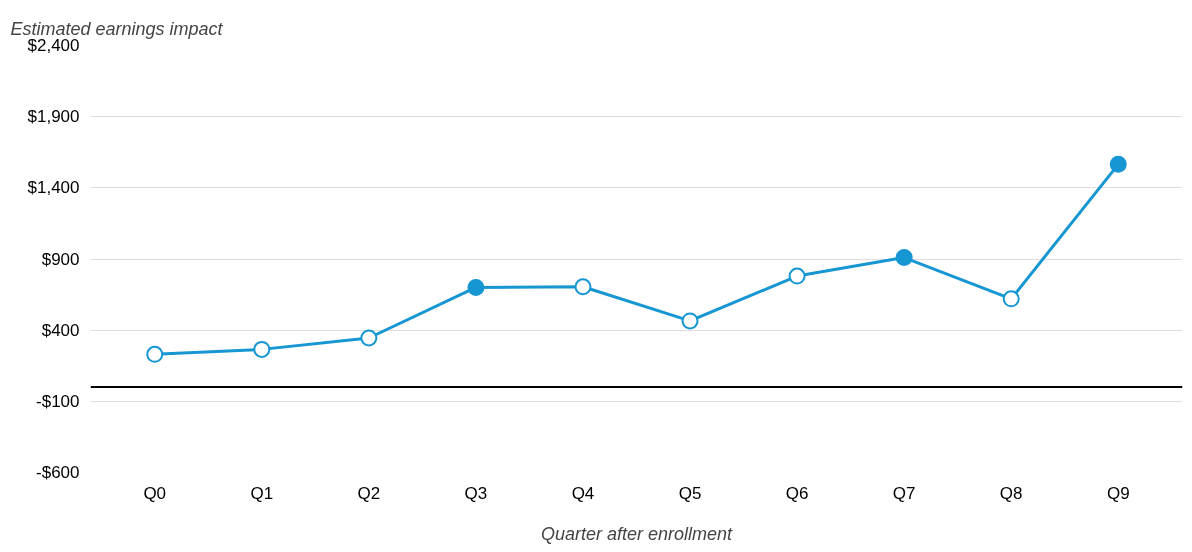  I want to click on x-tick-label: Q4, so click(583, 493).